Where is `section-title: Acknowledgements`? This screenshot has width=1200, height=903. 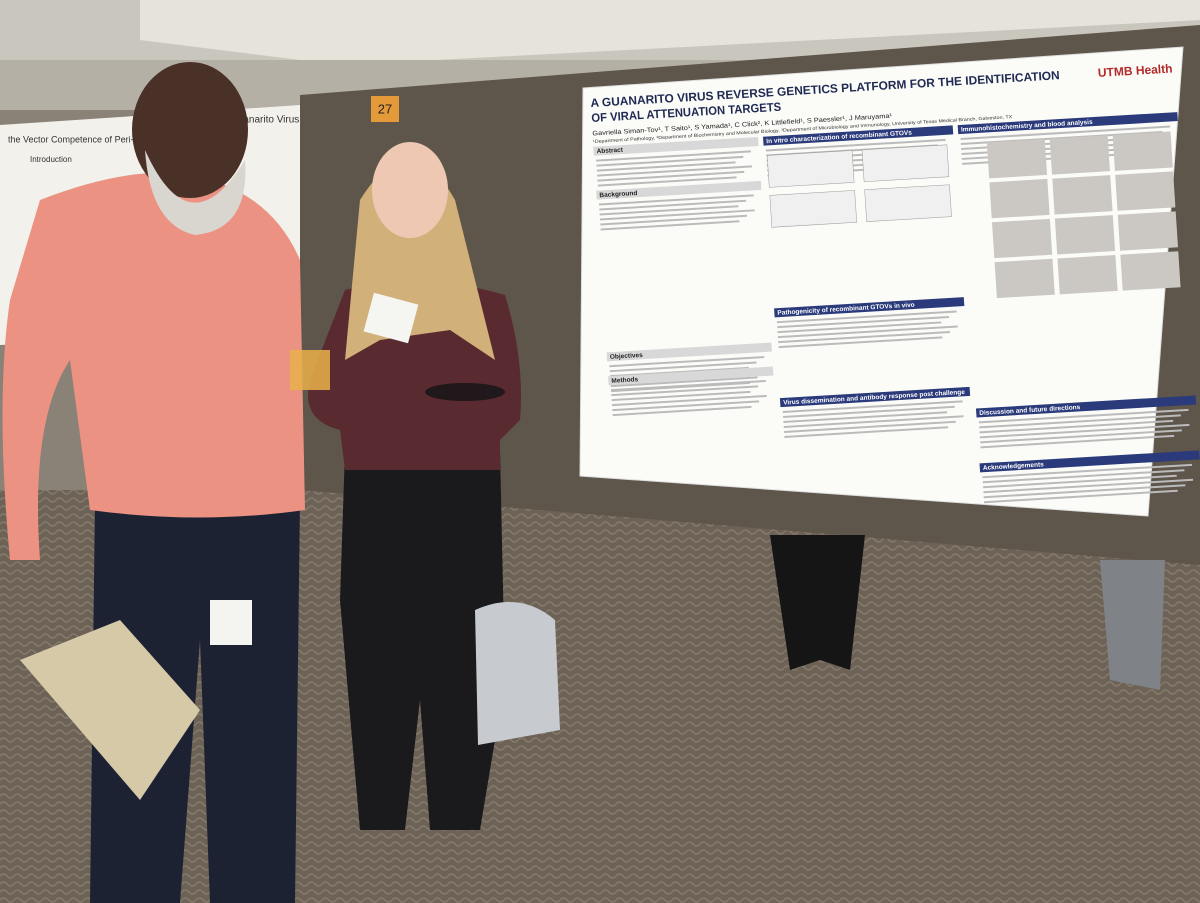
section-title: Acknowledgements is located at coordinates (1014, 466).